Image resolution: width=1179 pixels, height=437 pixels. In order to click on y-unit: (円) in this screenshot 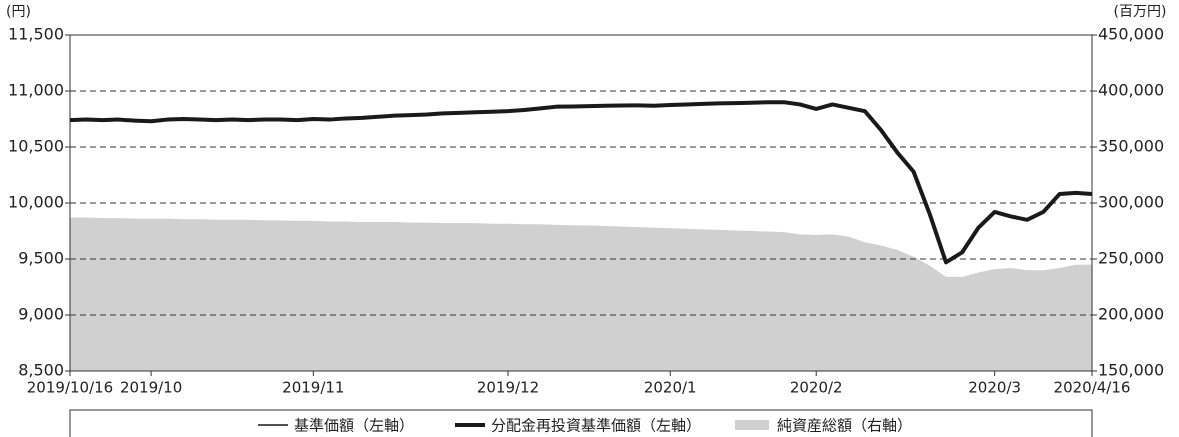, I will do `click(18, 12)`.